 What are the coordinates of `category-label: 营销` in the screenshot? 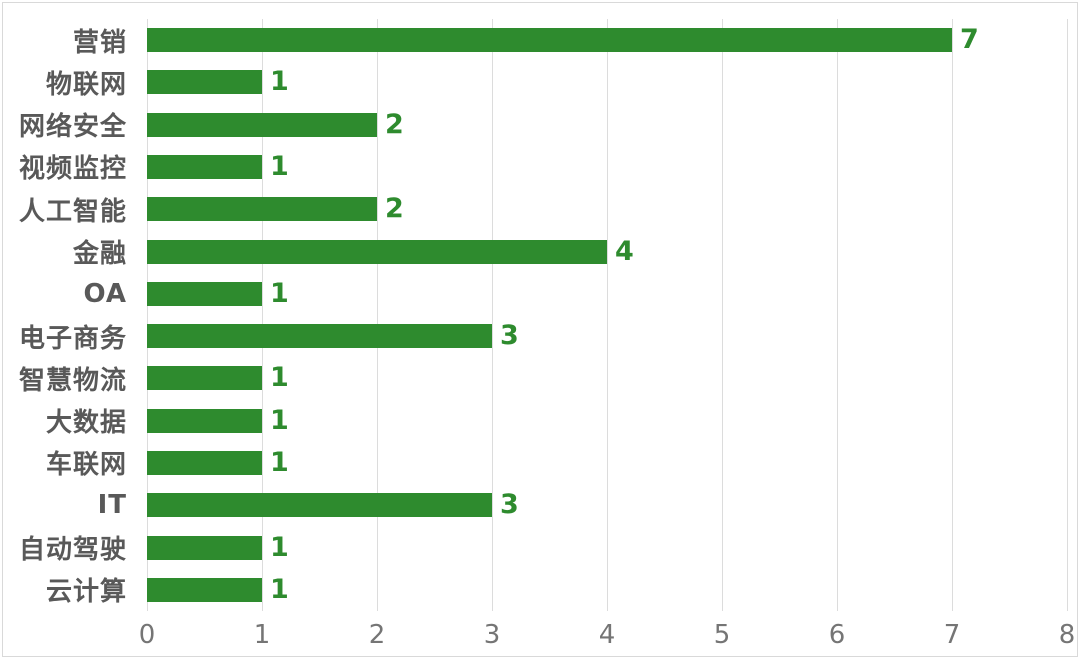 It's located at (99, 42).